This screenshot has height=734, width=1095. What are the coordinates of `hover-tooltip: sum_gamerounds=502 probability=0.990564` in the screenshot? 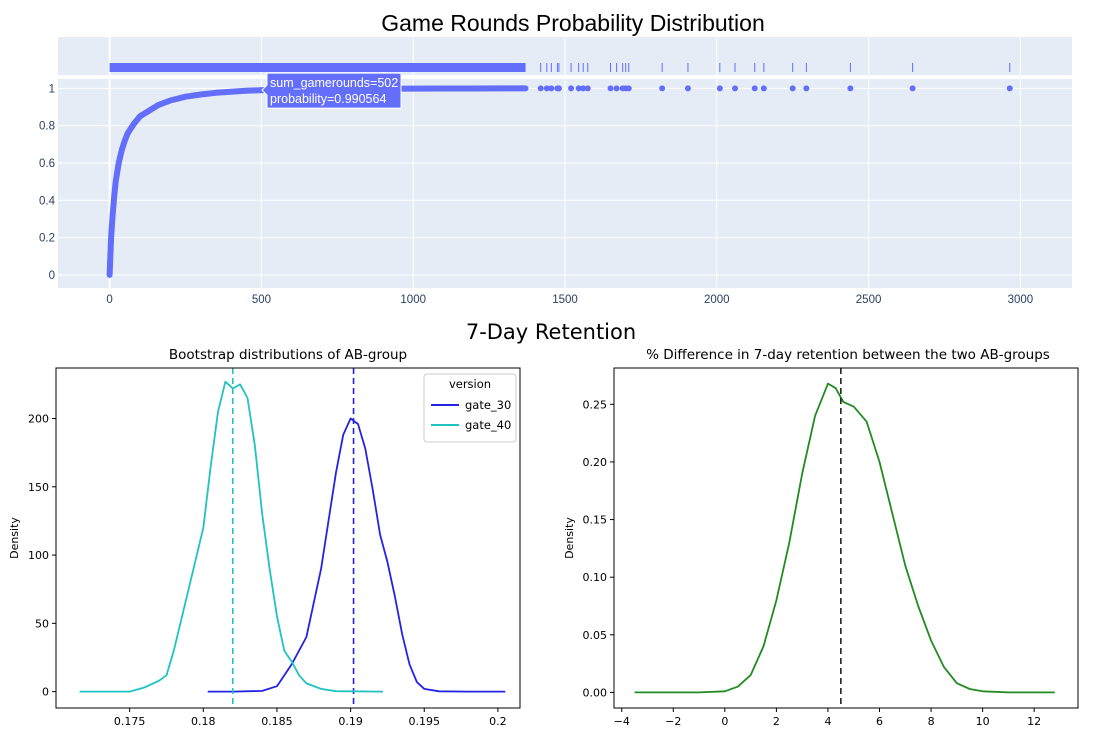 It's located at (331, 90).